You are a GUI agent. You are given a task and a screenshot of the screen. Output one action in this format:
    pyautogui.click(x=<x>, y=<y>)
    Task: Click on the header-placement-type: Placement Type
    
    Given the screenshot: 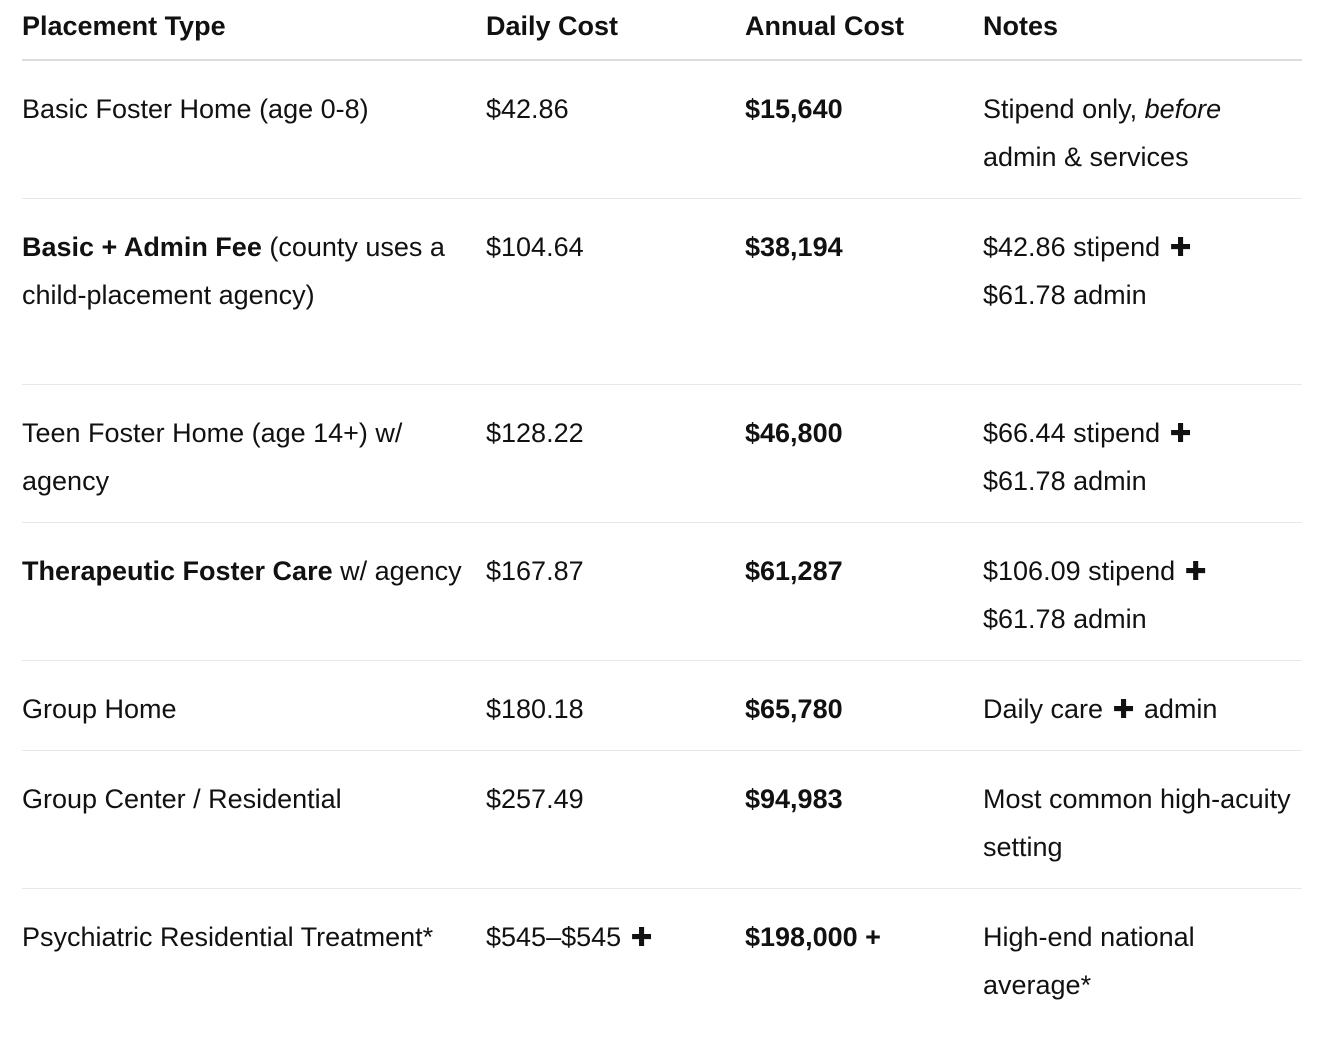 What is the action you would take?
    pyautogui.click(x=124, y=26)
    